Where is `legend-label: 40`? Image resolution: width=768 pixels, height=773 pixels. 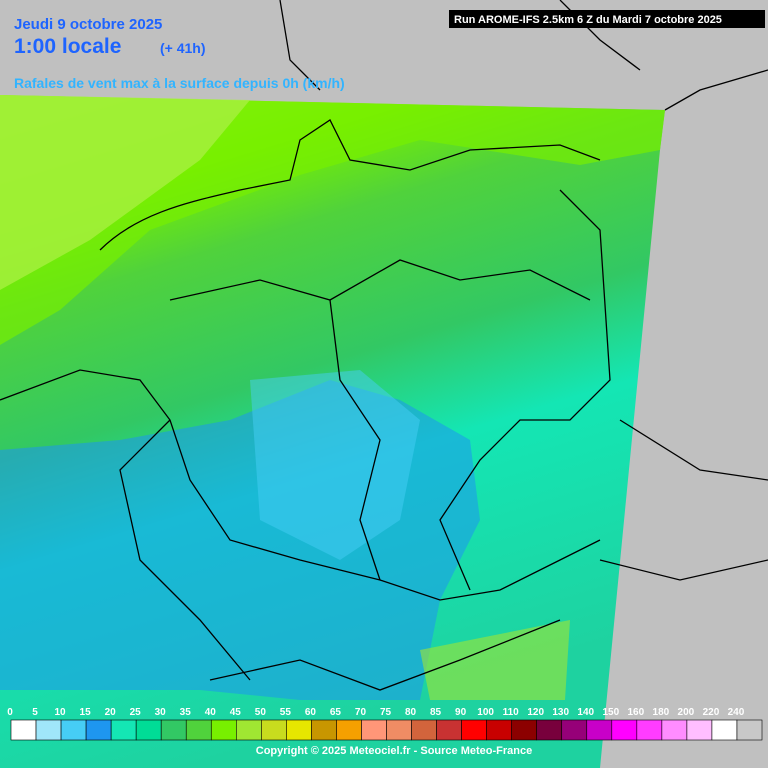
legend-label: 40 is located at coordinates (211, 712).